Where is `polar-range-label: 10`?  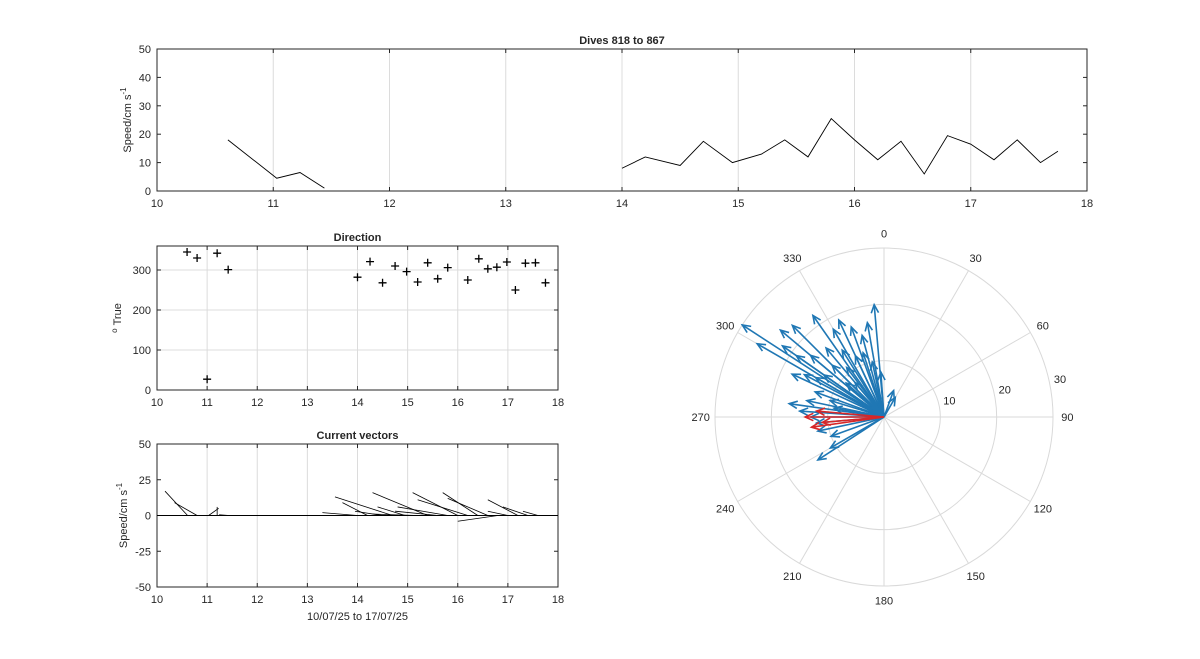
polar-range-label: 10 is located at coordinates (949, 401).